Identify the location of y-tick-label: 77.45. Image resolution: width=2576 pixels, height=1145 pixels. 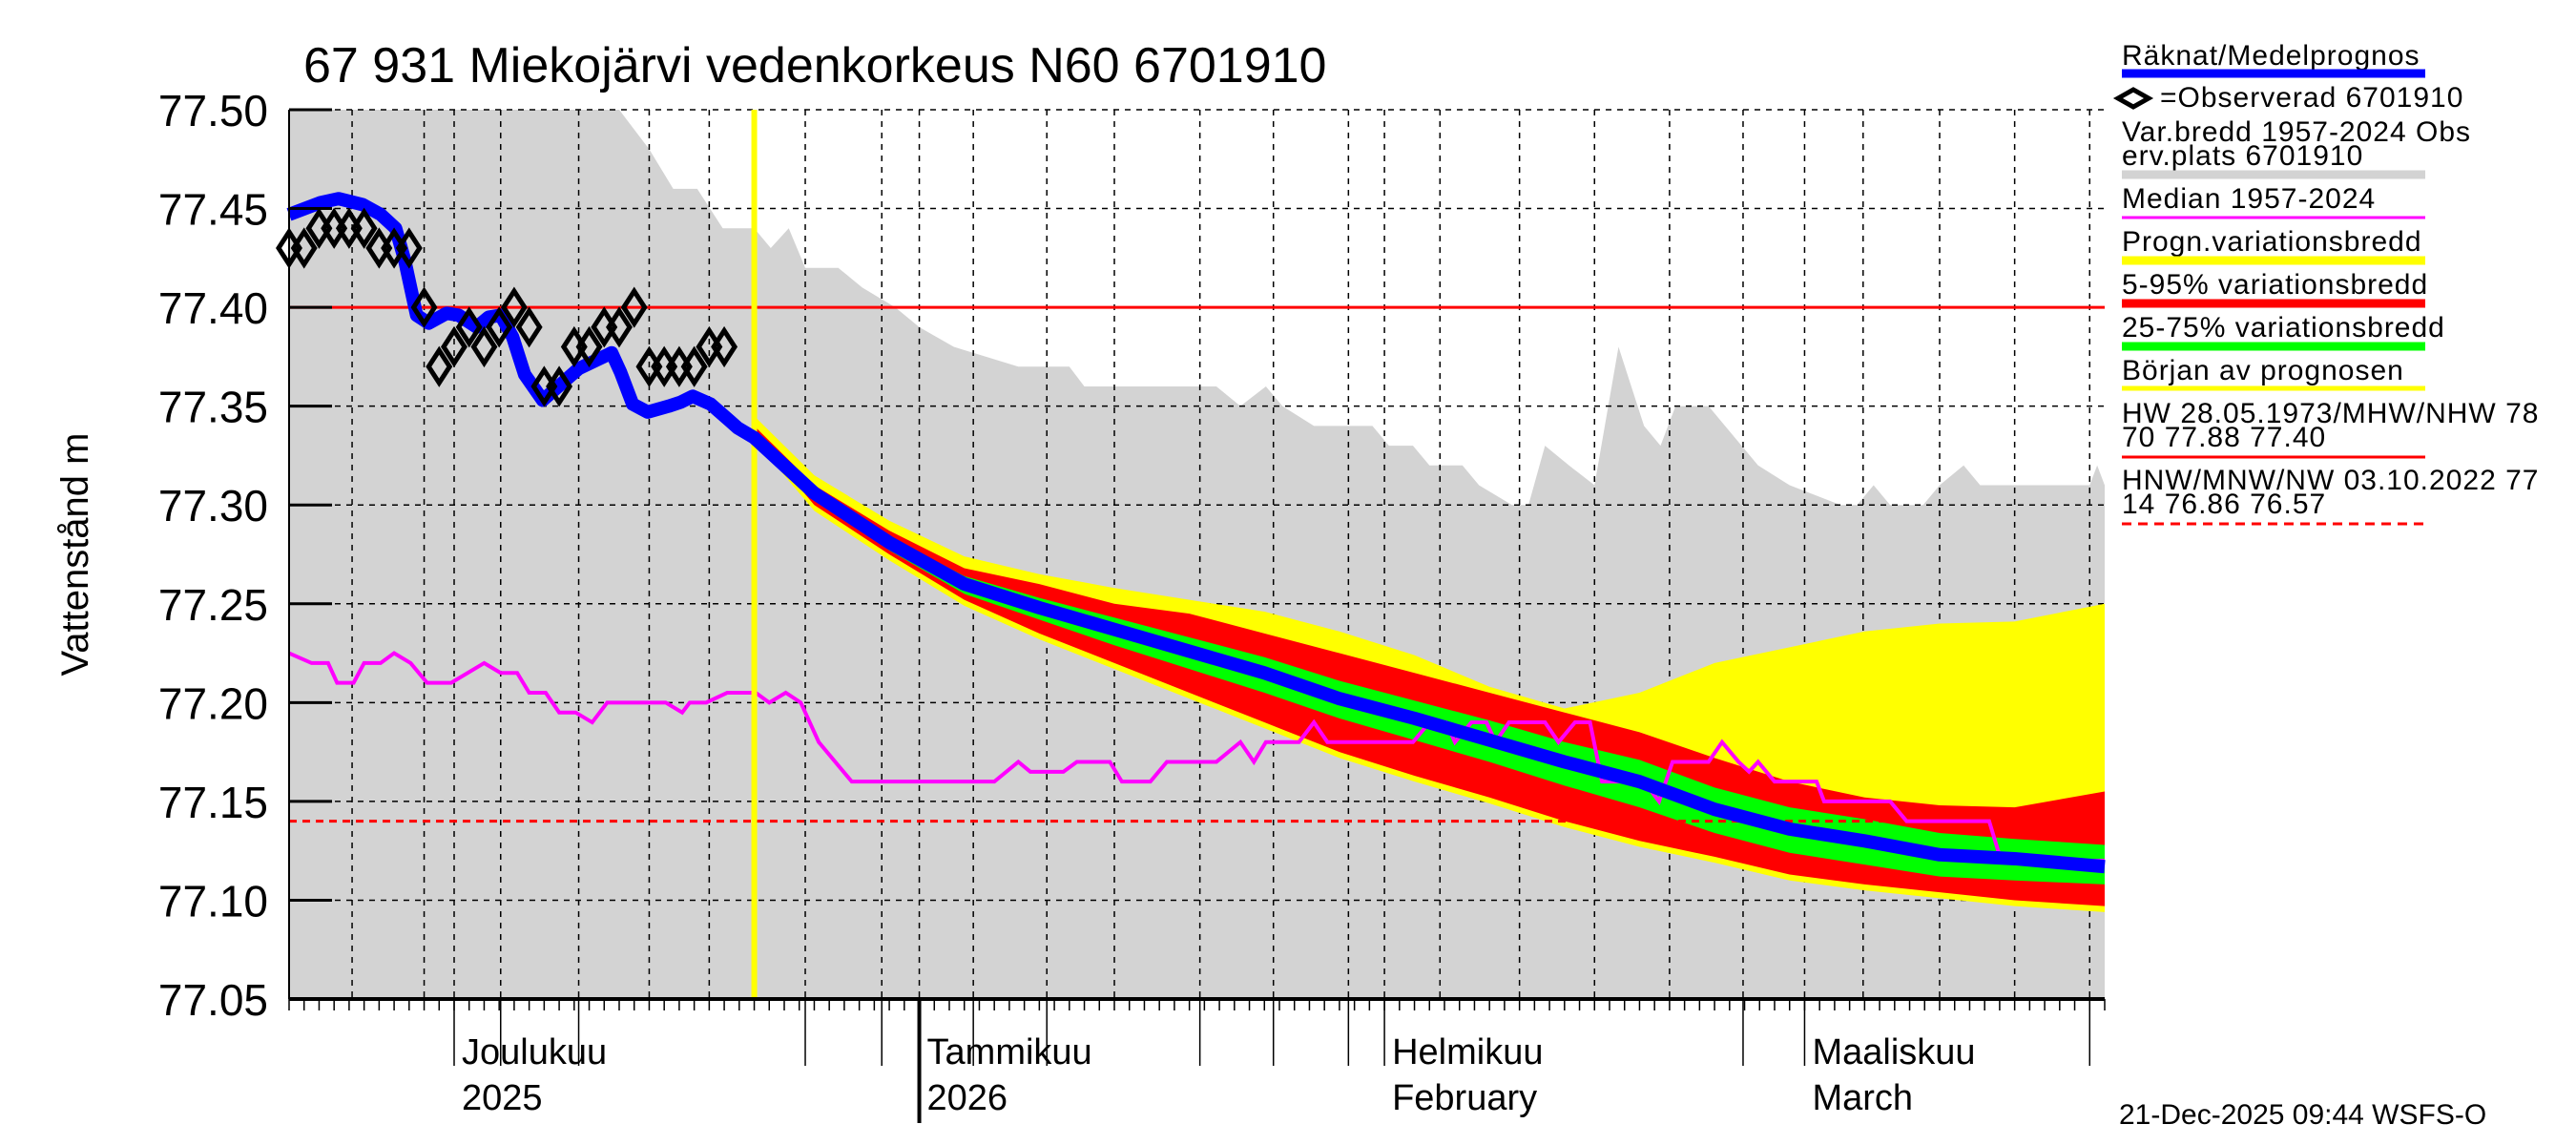
(213, 210).